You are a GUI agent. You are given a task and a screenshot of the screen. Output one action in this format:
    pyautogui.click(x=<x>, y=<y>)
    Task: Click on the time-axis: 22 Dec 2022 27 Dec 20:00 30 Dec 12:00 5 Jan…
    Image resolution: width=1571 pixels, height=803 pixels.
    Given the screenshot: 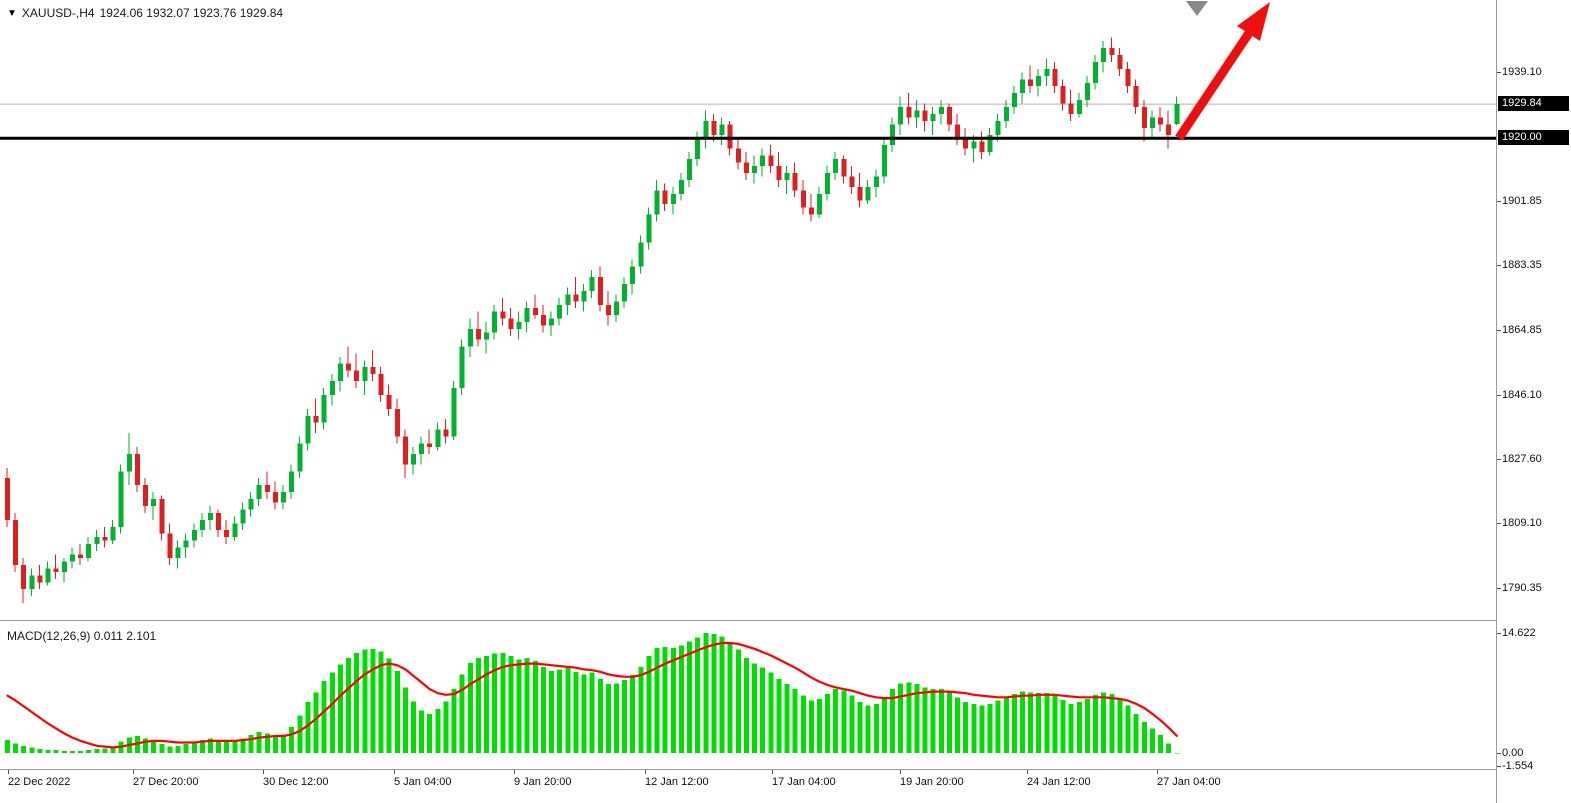 What is the action you would take?
    pyautogui.click(x=748, y=786)
    